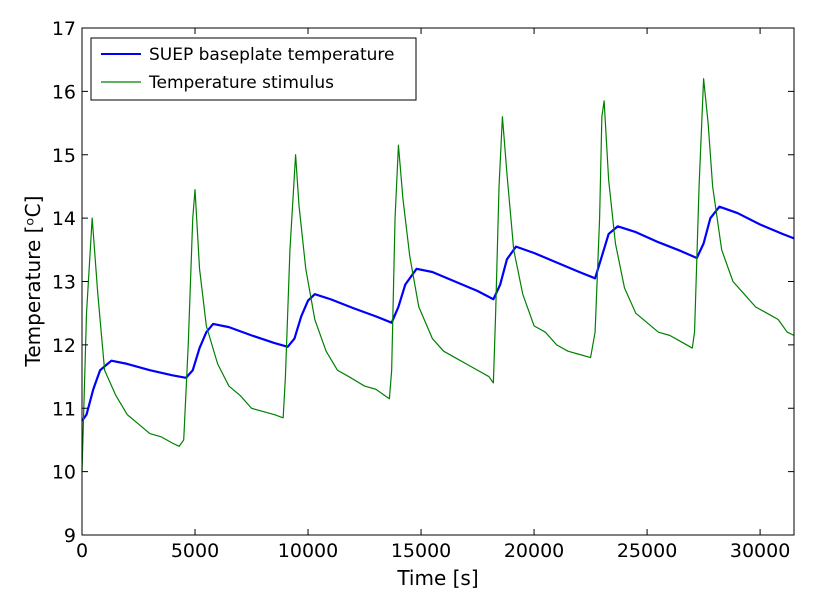 The width and height of the screenshot is (815, 615). Describe the element at coordinates (241, 83) in the screenshot. I see `legend-label: Temperature stimulus` at that location.